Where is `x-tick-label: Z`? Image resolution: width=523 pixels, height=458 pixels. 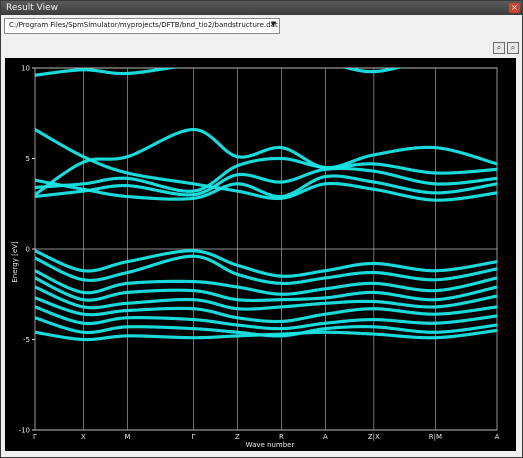
x-tick-label: Z is located at coordinates (237, 437).